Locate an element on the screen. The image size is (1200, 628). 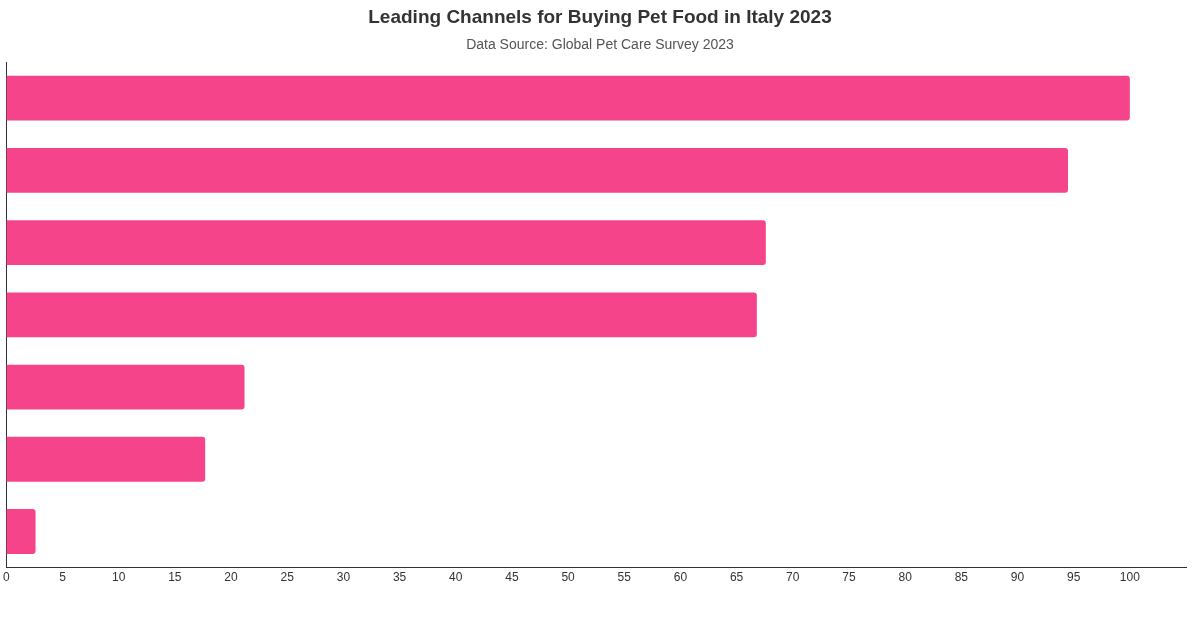
x-tick-label: 85 is located at coordinates (961, 577).